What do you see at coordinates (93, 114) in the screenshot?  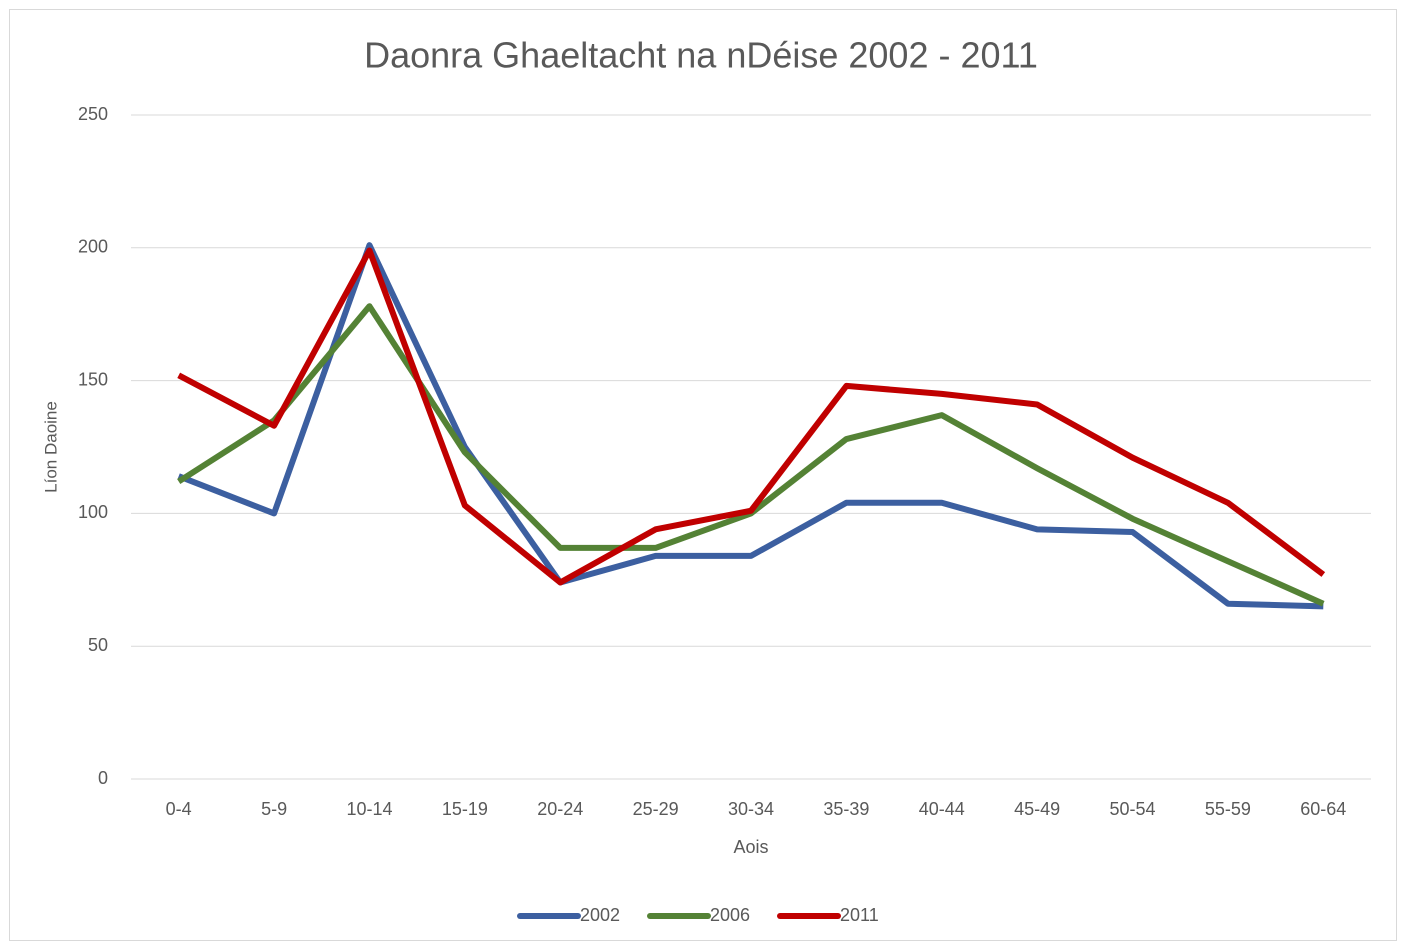 I see `y-tick-label: 250` at bounding box center [93, 114].